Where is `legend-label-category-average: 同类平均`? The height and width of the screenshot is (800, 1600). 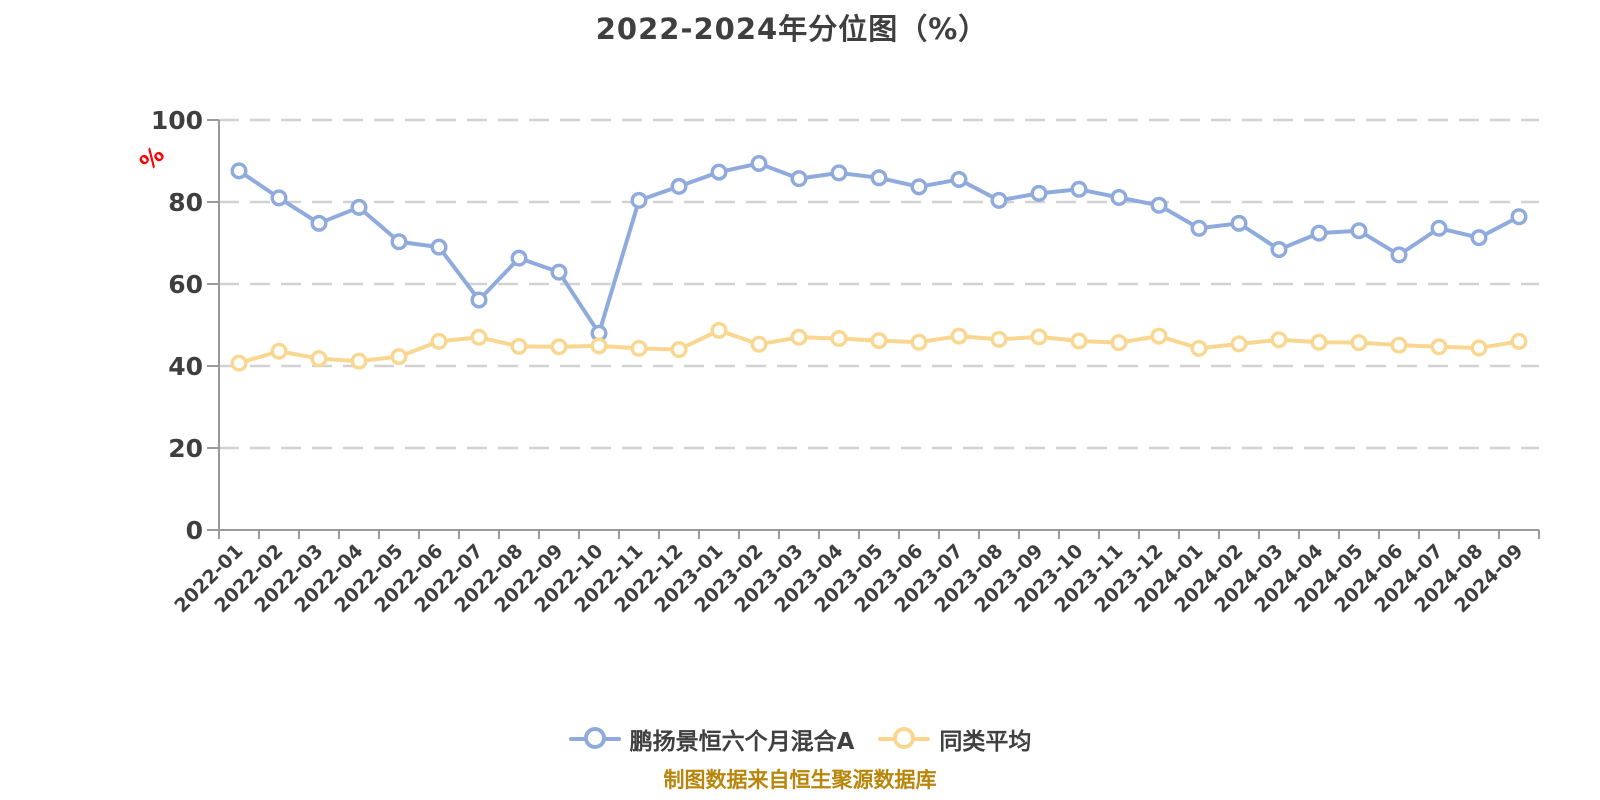
legend-label-category-average: 同类平均 is located at coordinates (985, 742).